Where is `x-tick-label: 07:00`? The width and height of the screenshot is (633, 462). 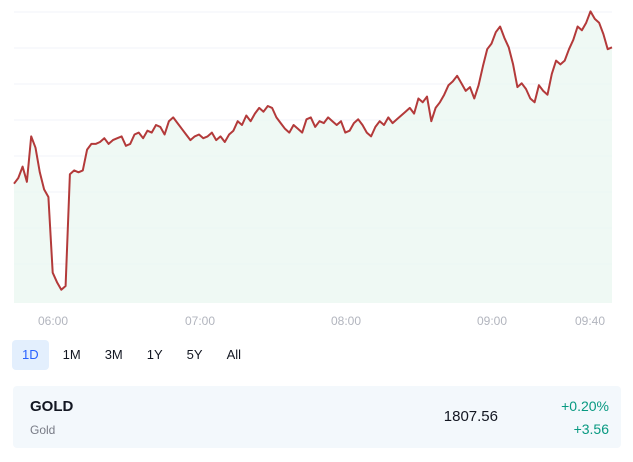 x-tick-label: 07:00 is located at coordinates (200, 321).